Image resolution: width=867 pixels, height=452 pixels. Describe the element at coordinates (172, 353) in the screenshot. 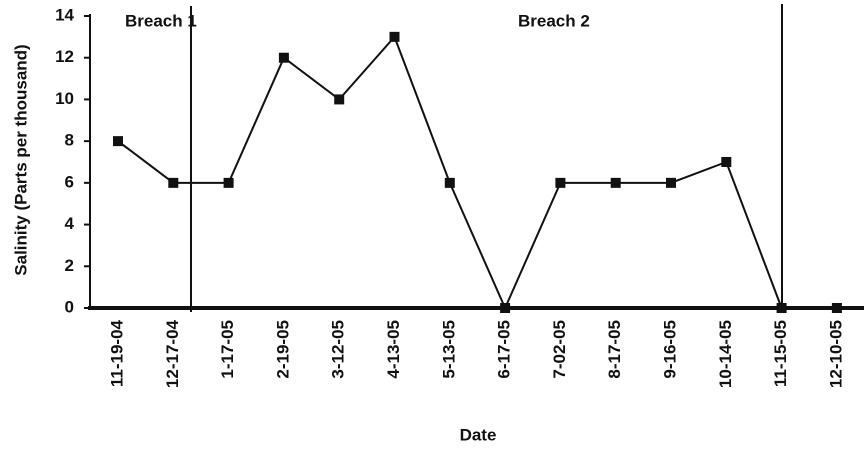

I see `x-tick-label: 12-17-04` at that location.